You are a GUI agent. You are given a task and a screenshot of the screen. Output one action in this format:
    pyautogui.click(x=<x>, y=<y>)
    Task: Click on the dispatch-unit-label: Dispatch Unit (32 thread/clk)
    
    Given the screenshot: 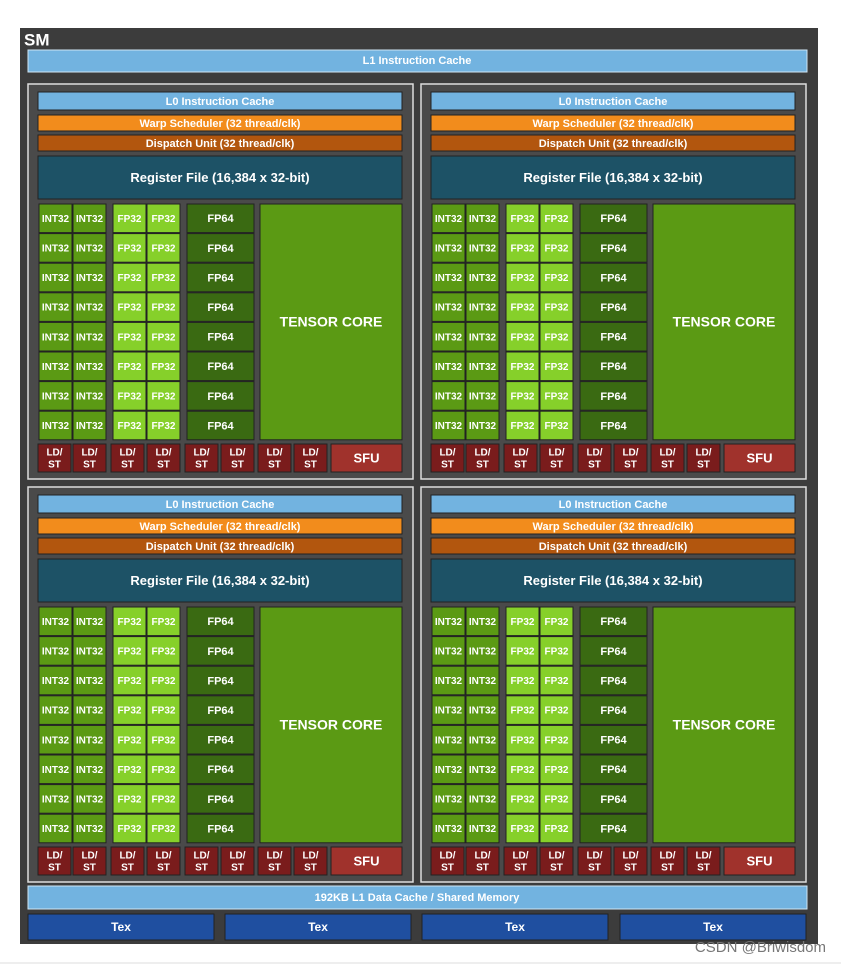 What is the action you would take?
    pyautogui.click(x=220, y=547)
    